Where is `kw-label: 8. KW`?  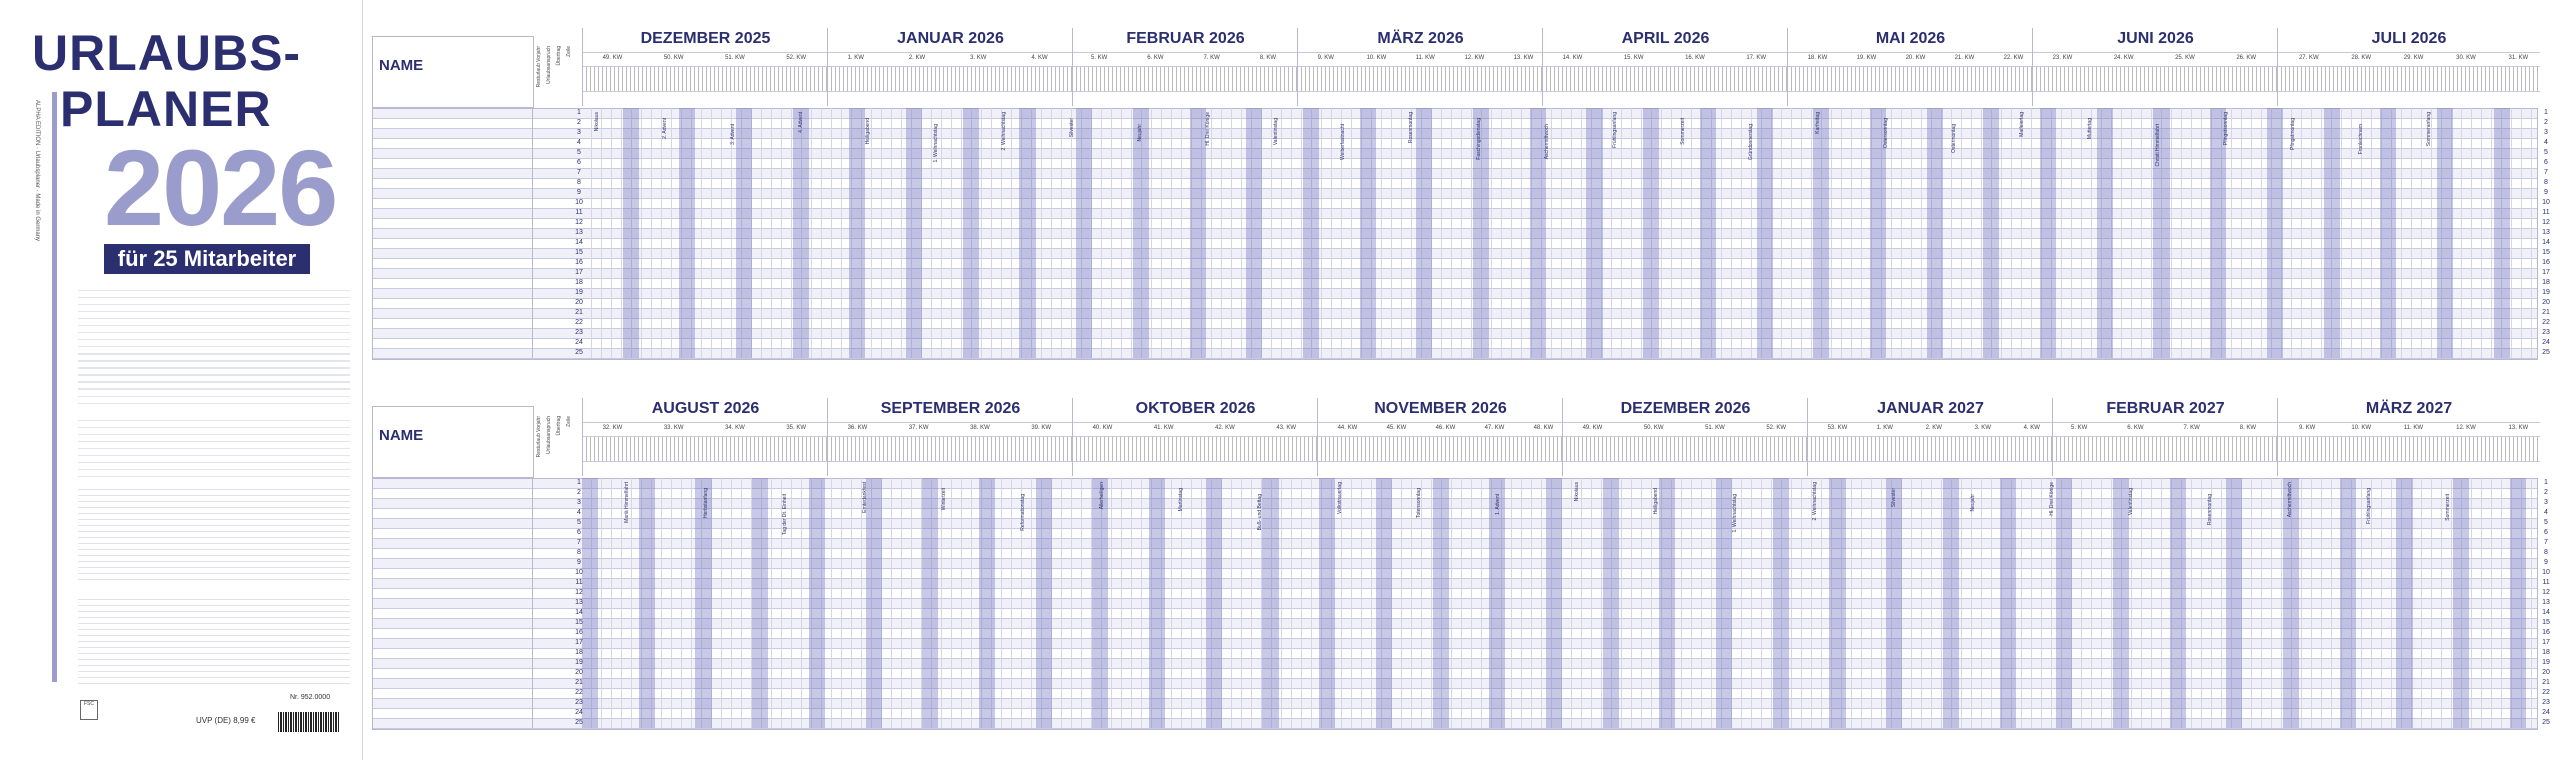 kw-label: 8. KW is located at coordinates (1268, 58).